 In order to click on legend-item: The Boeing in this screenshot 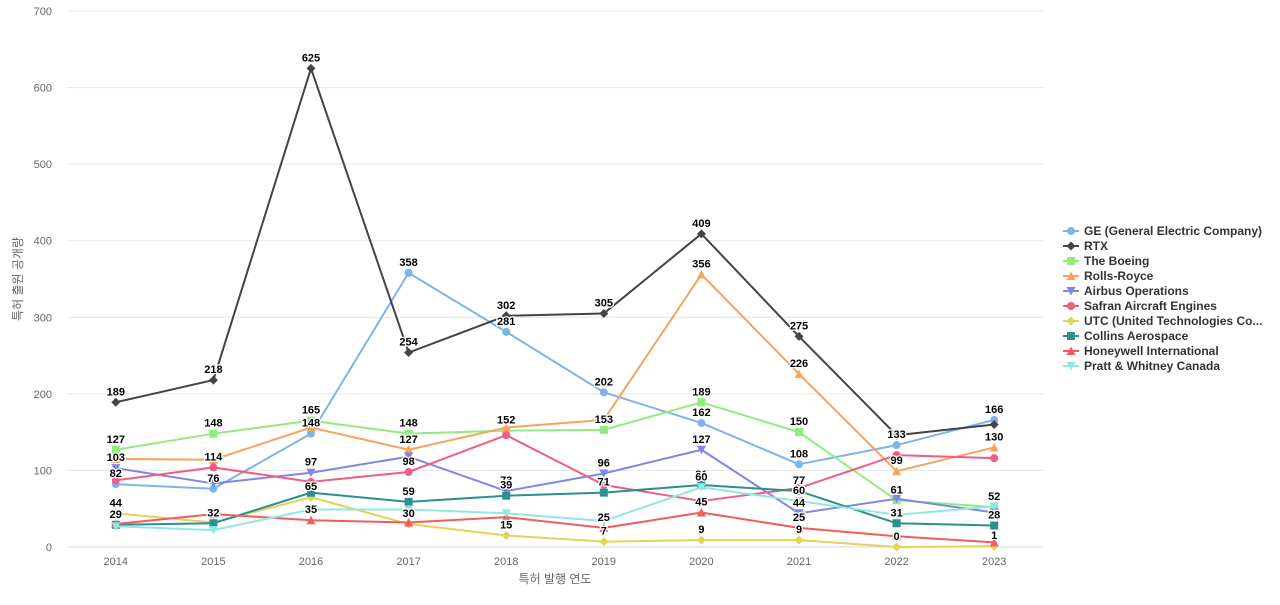, I will do `click(1106, 261)`.